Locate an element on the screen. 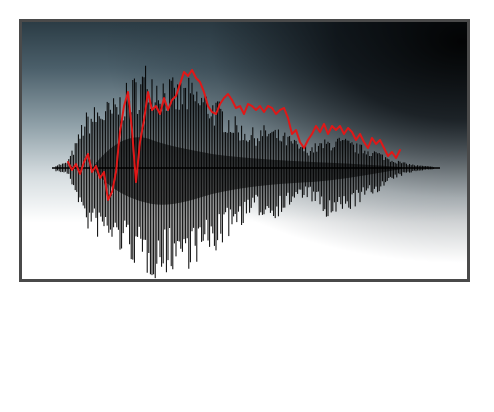 This screenshot has height=412, width=494. waveform-core is located at coordinates (247, 171).